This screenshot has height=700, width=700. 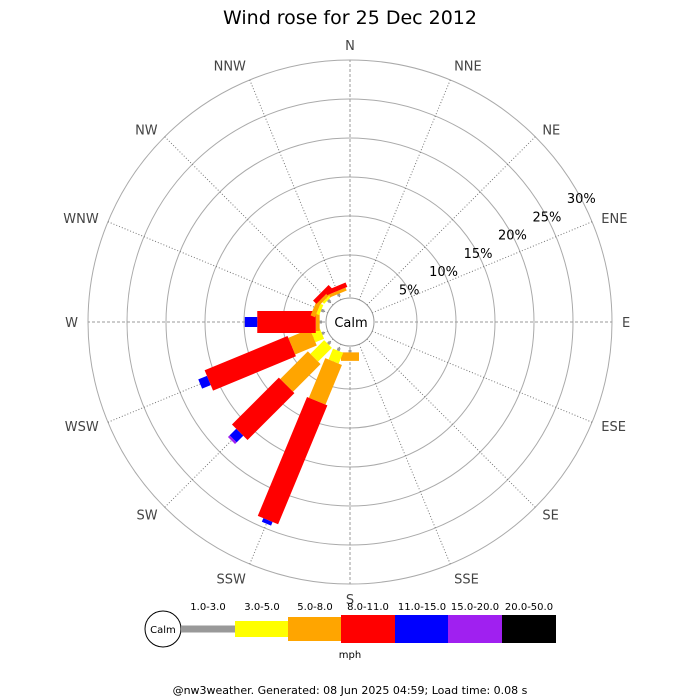 I want to click on ring-label-2: 10%, so click(x=443, y=272).